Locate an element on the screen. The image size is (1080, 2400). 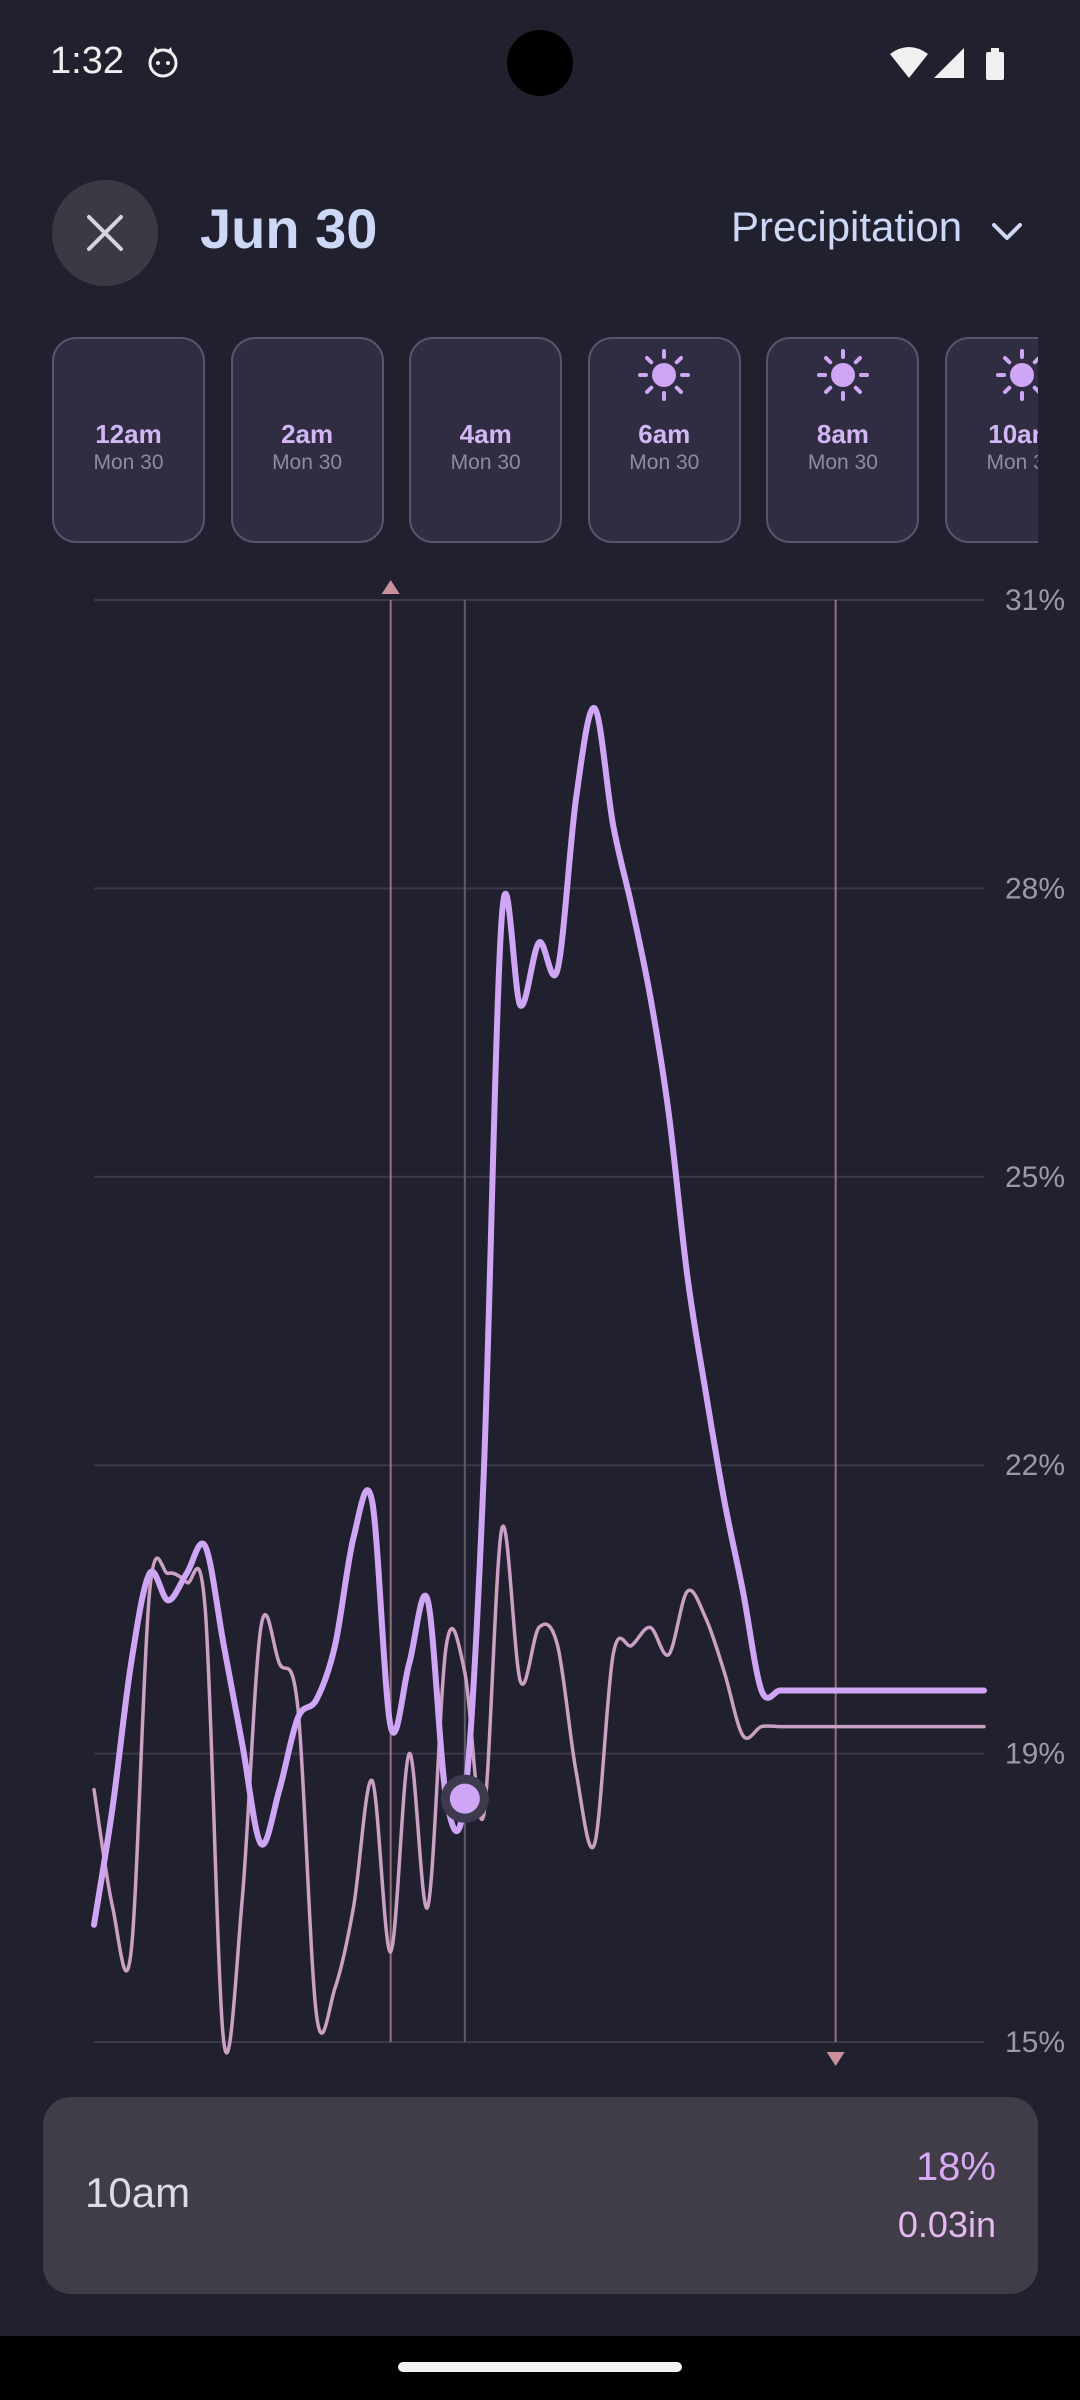
hour-card-time: 12am is located at coordinates (128, 434).